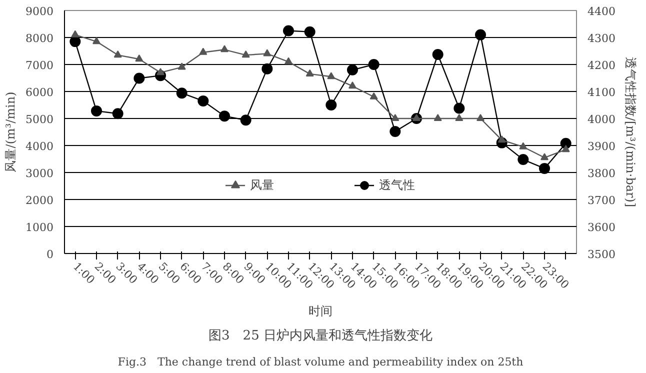  What do you see at coordinates (602, 227) in the screenshot?
I see `y2-tick-label: 3600` at bounding box center [602, 227].